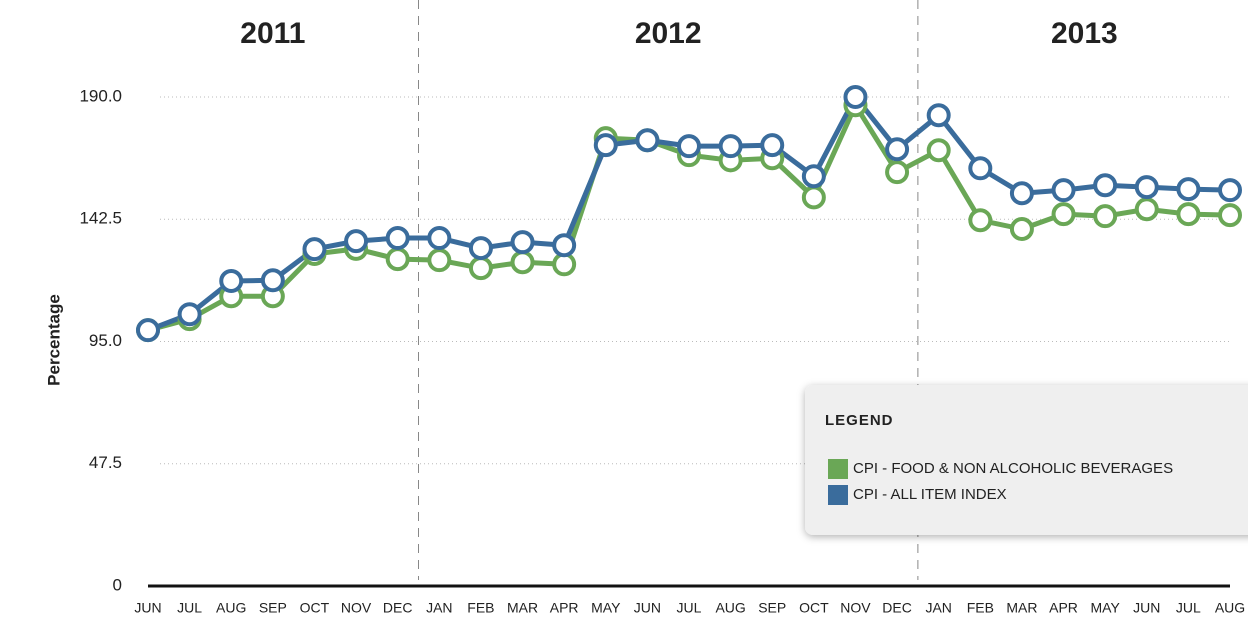  I want to click on legend-title: LEGEND, so click(859, 420).